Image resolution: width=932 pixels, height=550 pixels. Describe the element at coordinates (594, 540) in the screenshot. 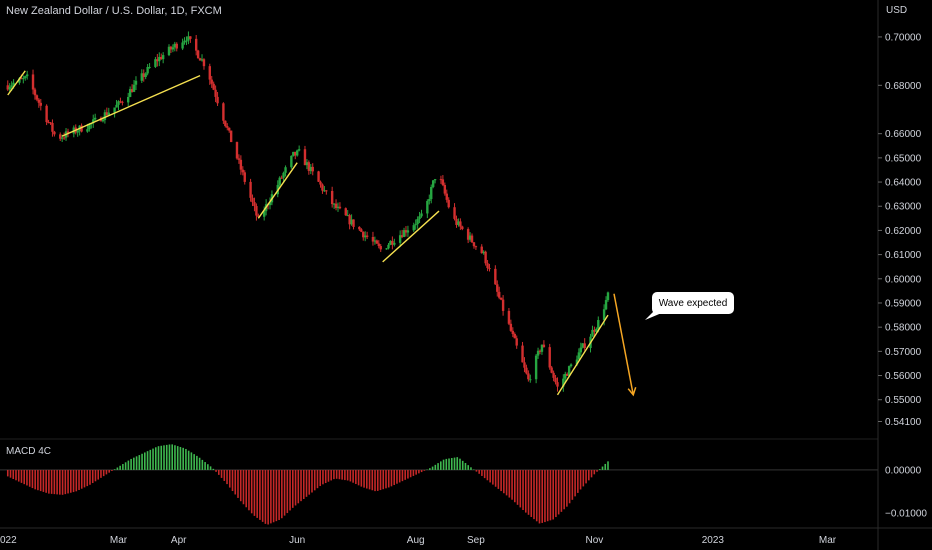

I see `time-tick-label: Nov` at that location.